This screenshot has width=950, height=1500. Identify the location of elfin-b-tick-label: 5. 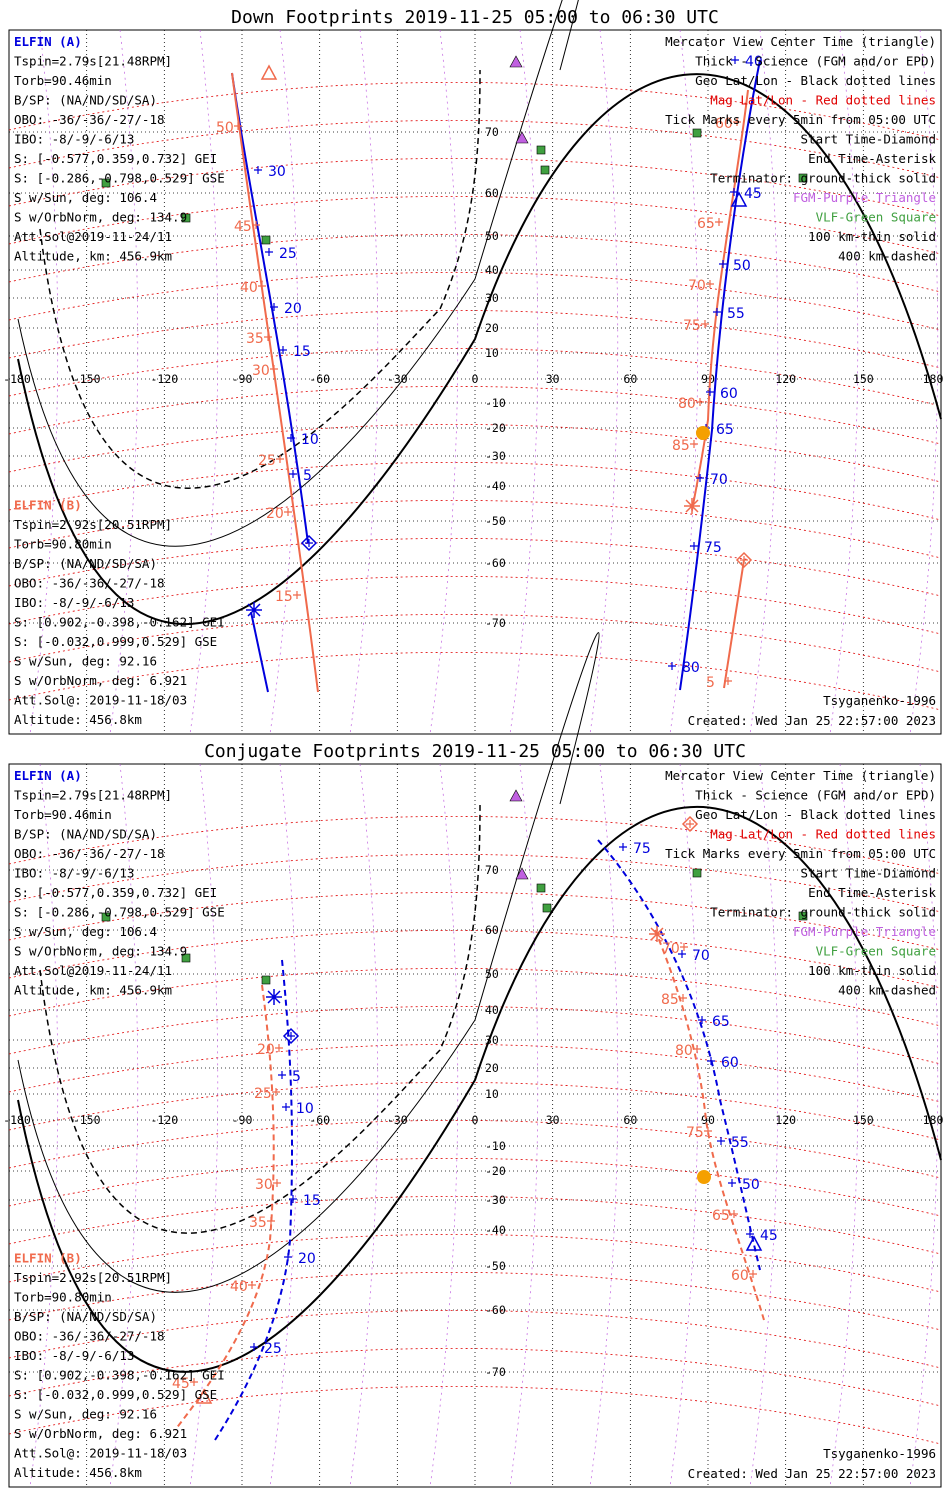
(710, 683).